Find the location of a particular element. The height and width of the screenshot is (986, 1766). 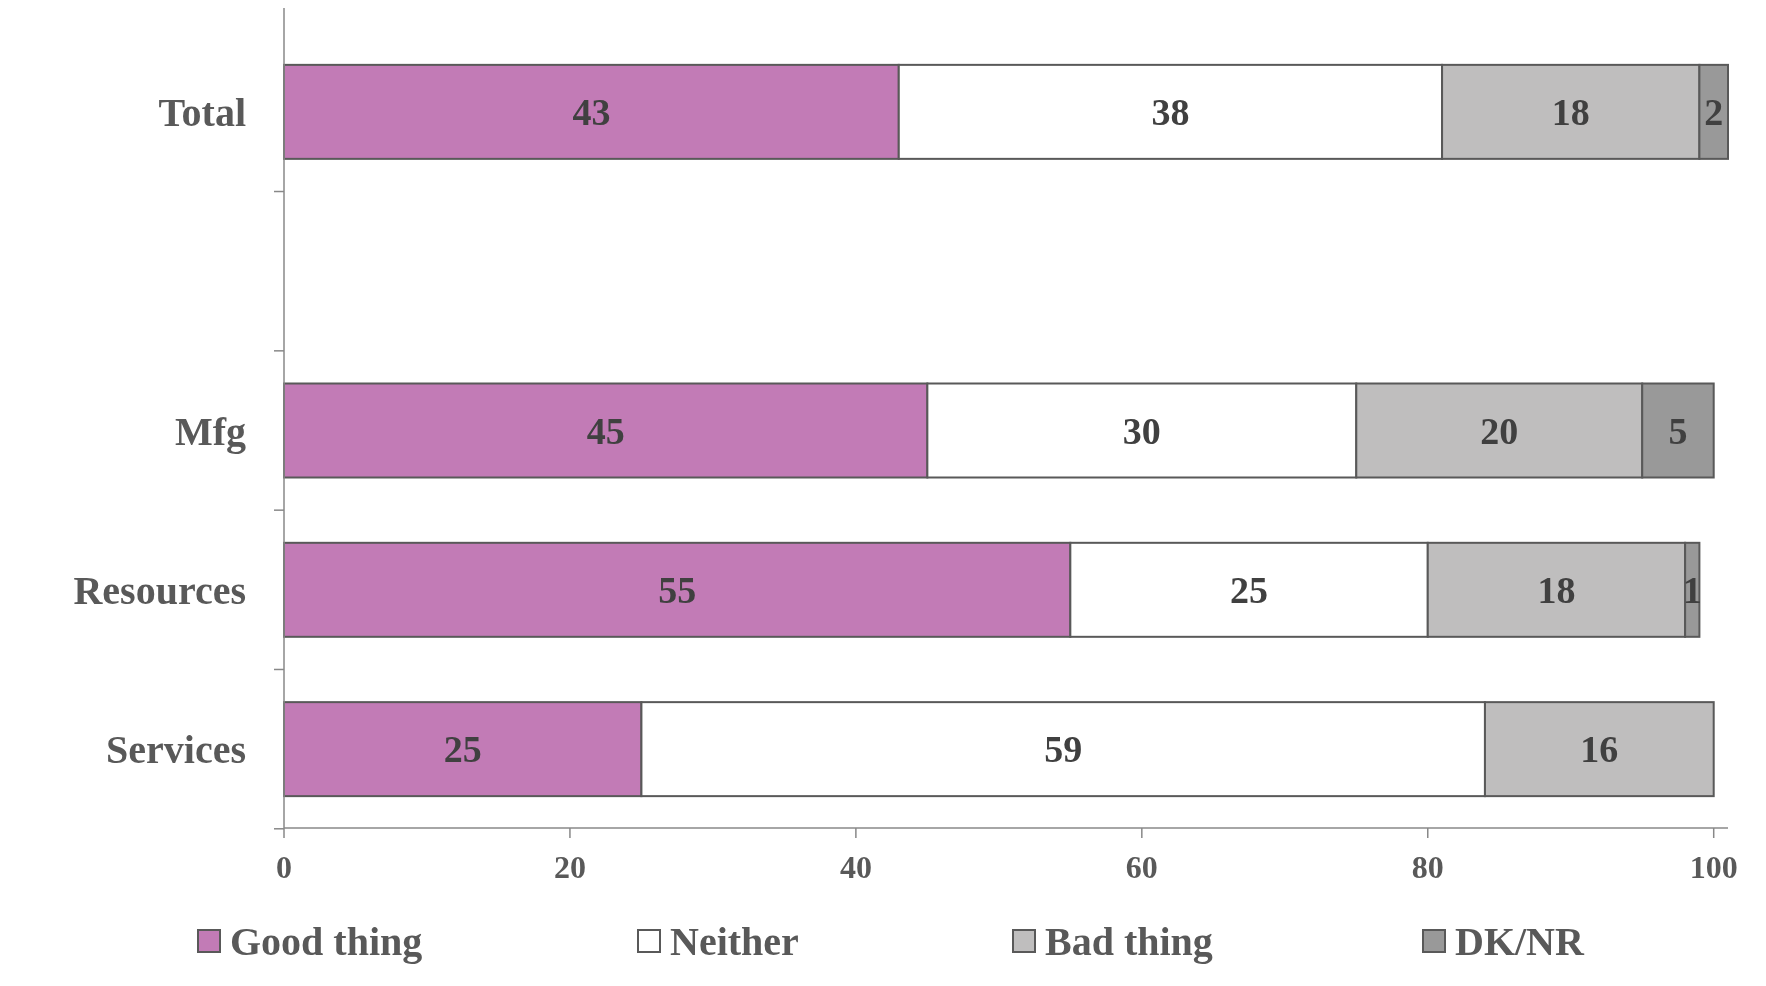

data-label: 20 is located at coordinates (1499, 430).